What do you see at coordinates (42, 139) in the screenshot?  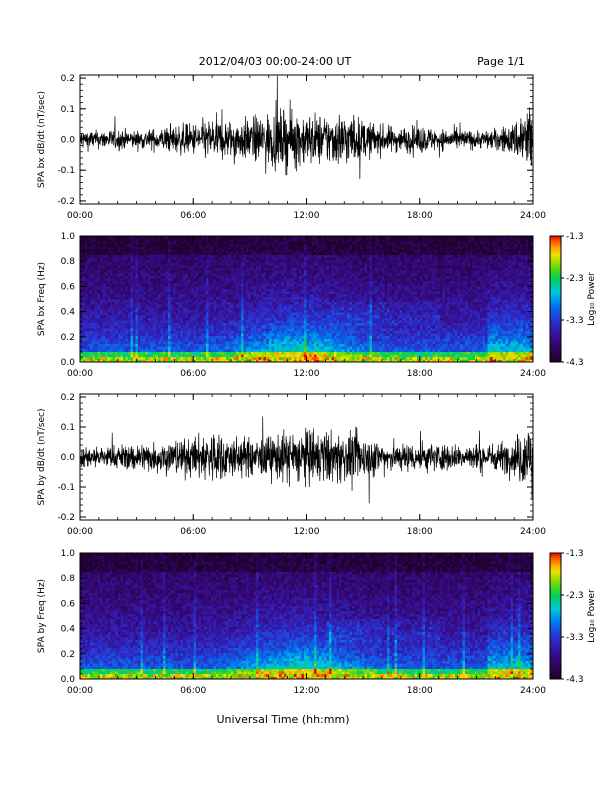 I see `y-axis-label: SPA bx dB/dt (nT/sec)` at bounding box center [42, 139].